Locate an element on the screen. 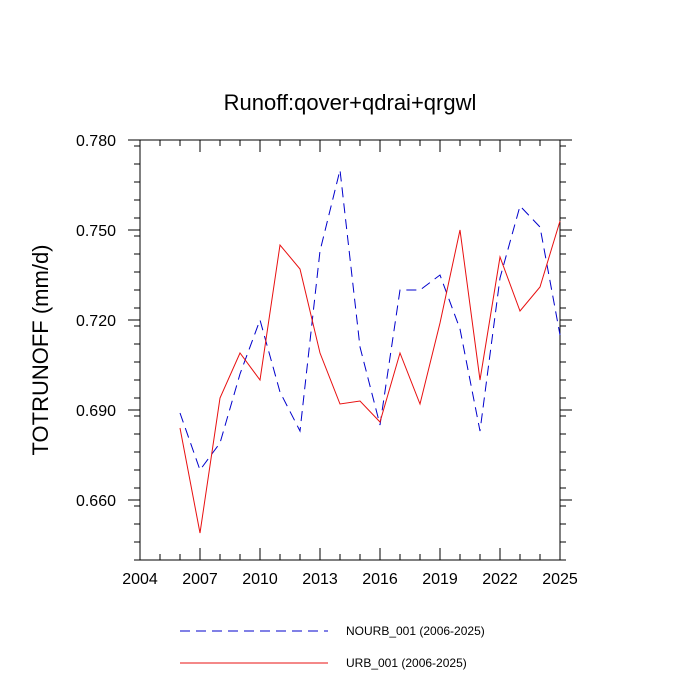  y-axis-label: TOTRUNOFF (mm/d) is located at coordinates (40, 349).